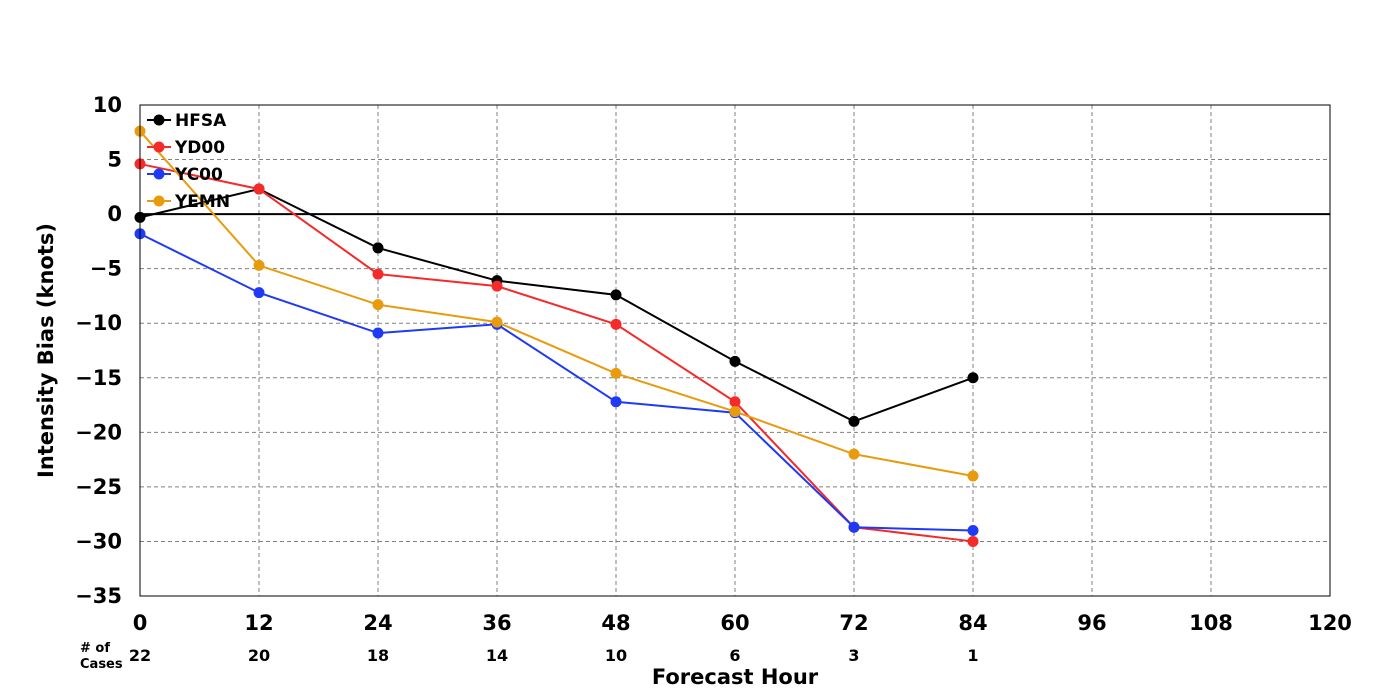  I want to click on y-tick-label: 5, so click(114, 160).